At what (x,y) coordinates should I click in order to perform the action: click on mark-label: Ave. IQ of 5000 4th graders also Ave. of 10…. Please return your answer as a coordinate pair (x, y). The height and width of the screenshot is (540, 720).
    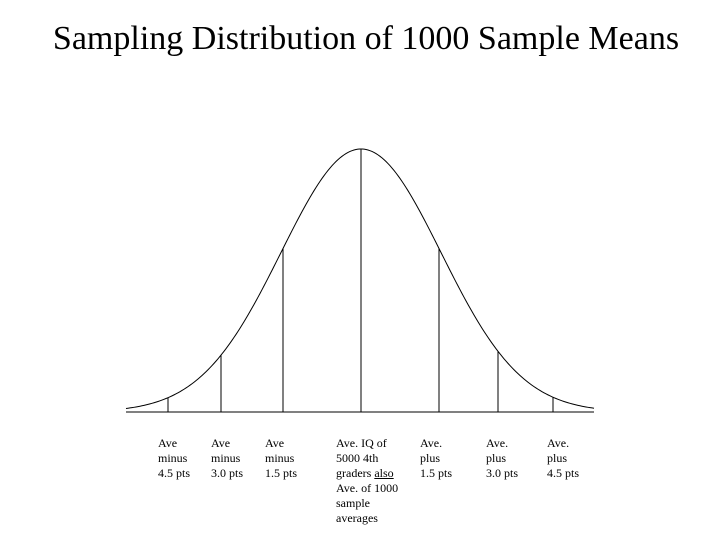
    Looking at the image, I should click on (367, 481).